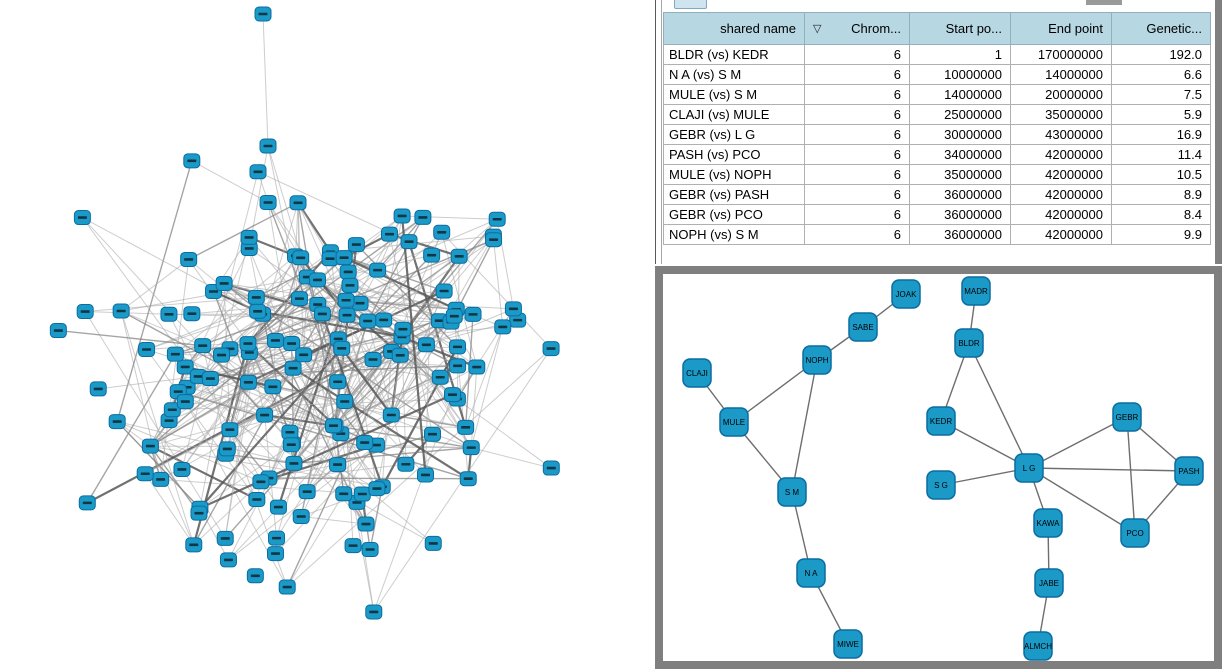 The width and height of the screenshot is (1222, 669). What do you see at coordinates (937, 234) in the screenshot?
I see `table-row: NOPH (vs) S M 6 36000000 42000000 9.9` at bounding box center [937, 234].